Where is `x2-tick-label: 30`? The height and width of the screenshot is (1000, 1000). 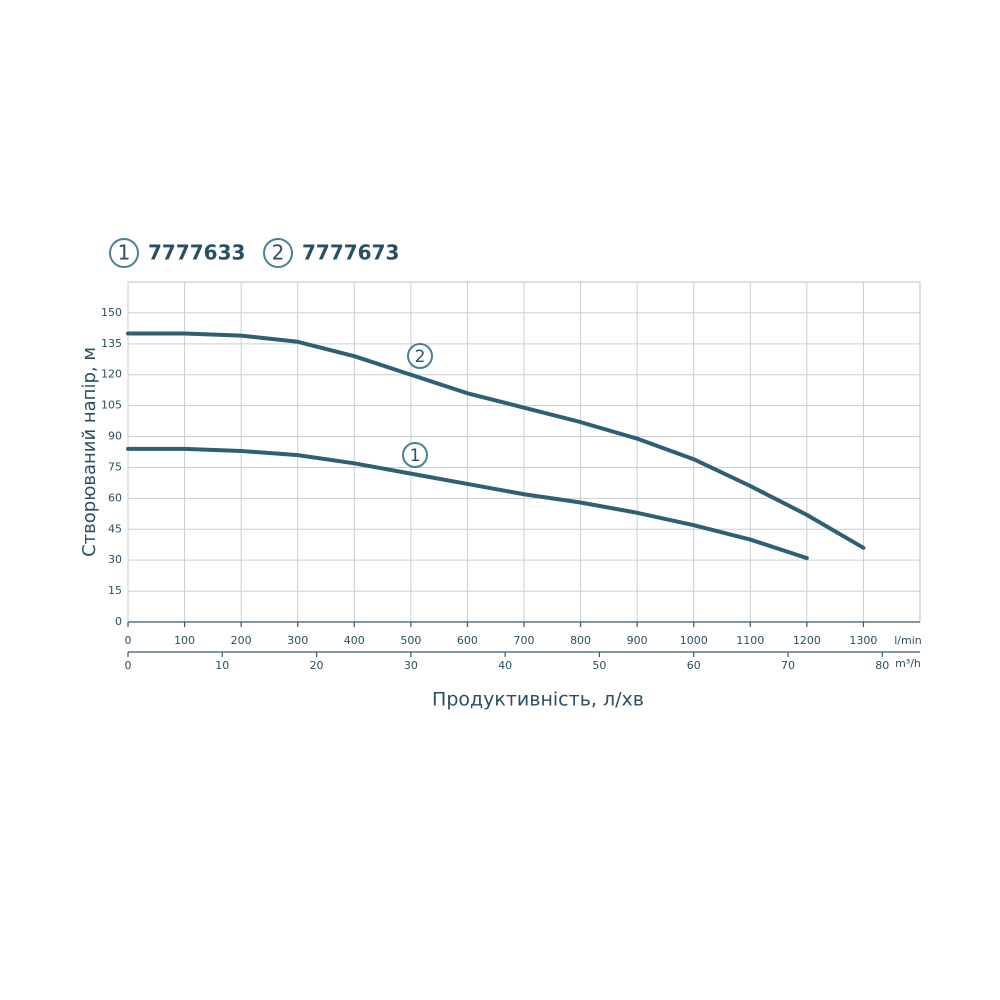 x2-tick-label: 30 is located at coordinates (411, 665).